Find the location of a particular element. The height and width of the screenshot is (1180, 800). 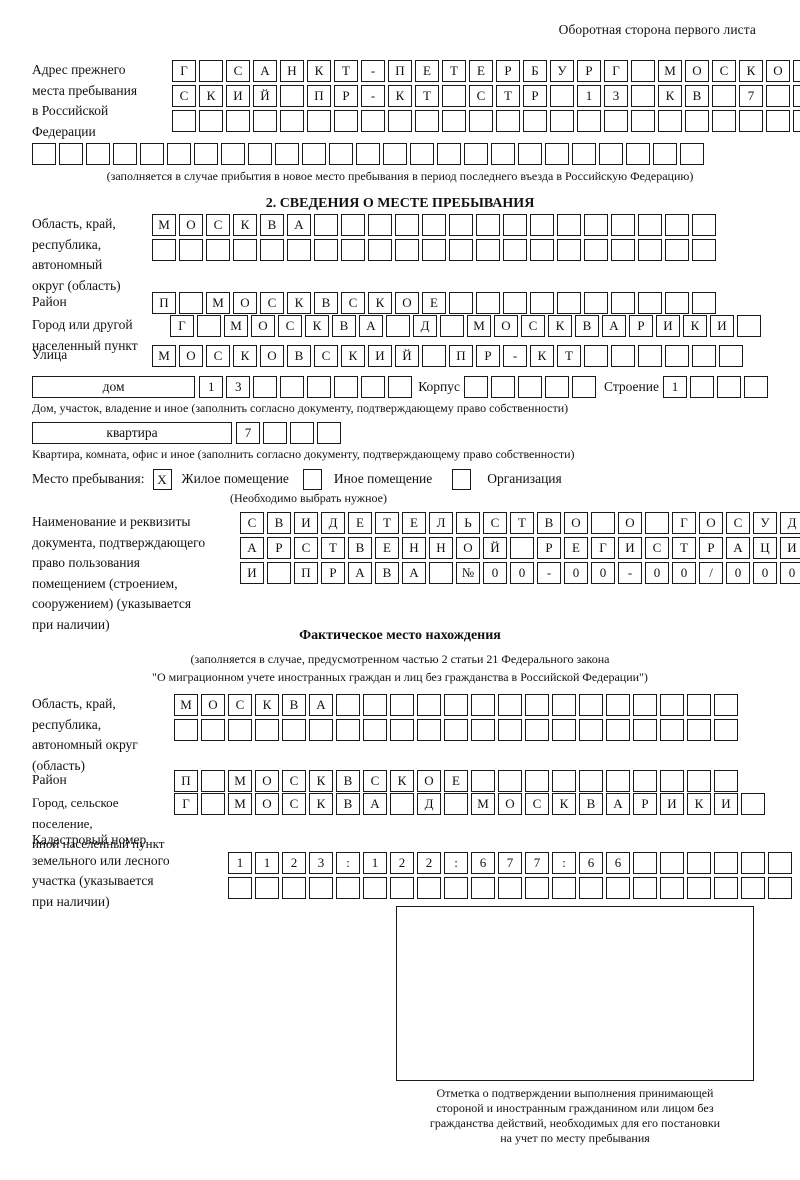

stamp-box is located at coordinates (575, 993).